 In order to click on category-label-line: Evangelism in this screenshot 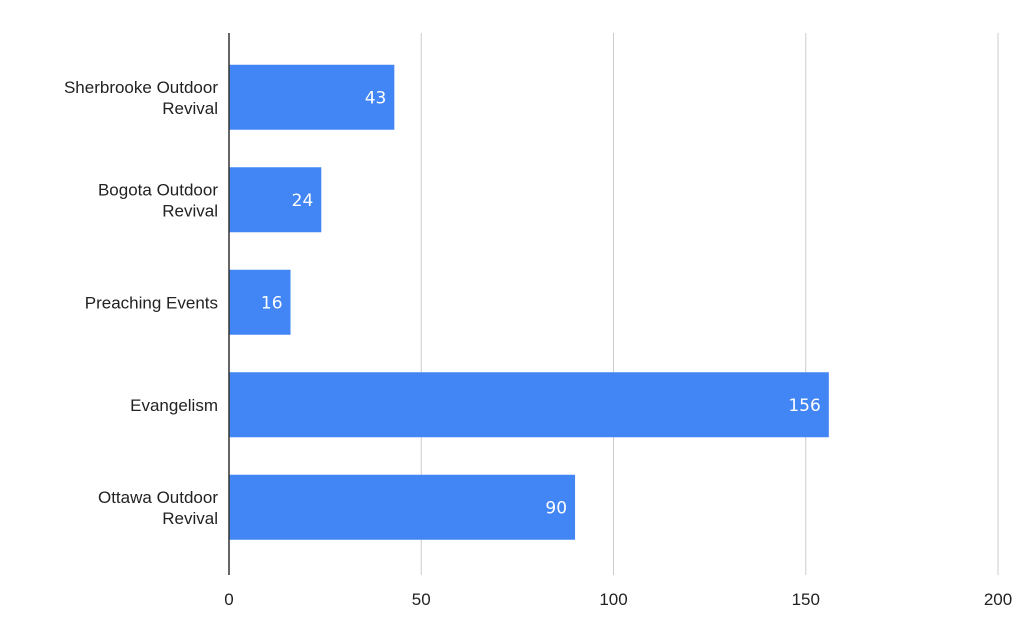, I will do `click(174, 405)`.